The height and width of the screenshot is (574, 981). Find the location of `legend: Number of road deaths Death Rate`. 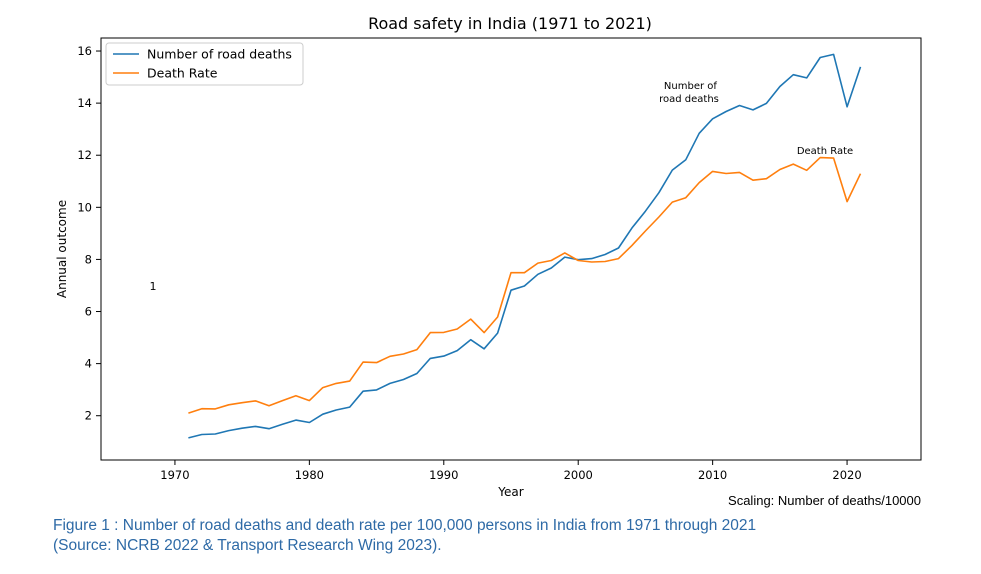

legend: Number of road deaths Death Rate is located at coordinates (204, 64).